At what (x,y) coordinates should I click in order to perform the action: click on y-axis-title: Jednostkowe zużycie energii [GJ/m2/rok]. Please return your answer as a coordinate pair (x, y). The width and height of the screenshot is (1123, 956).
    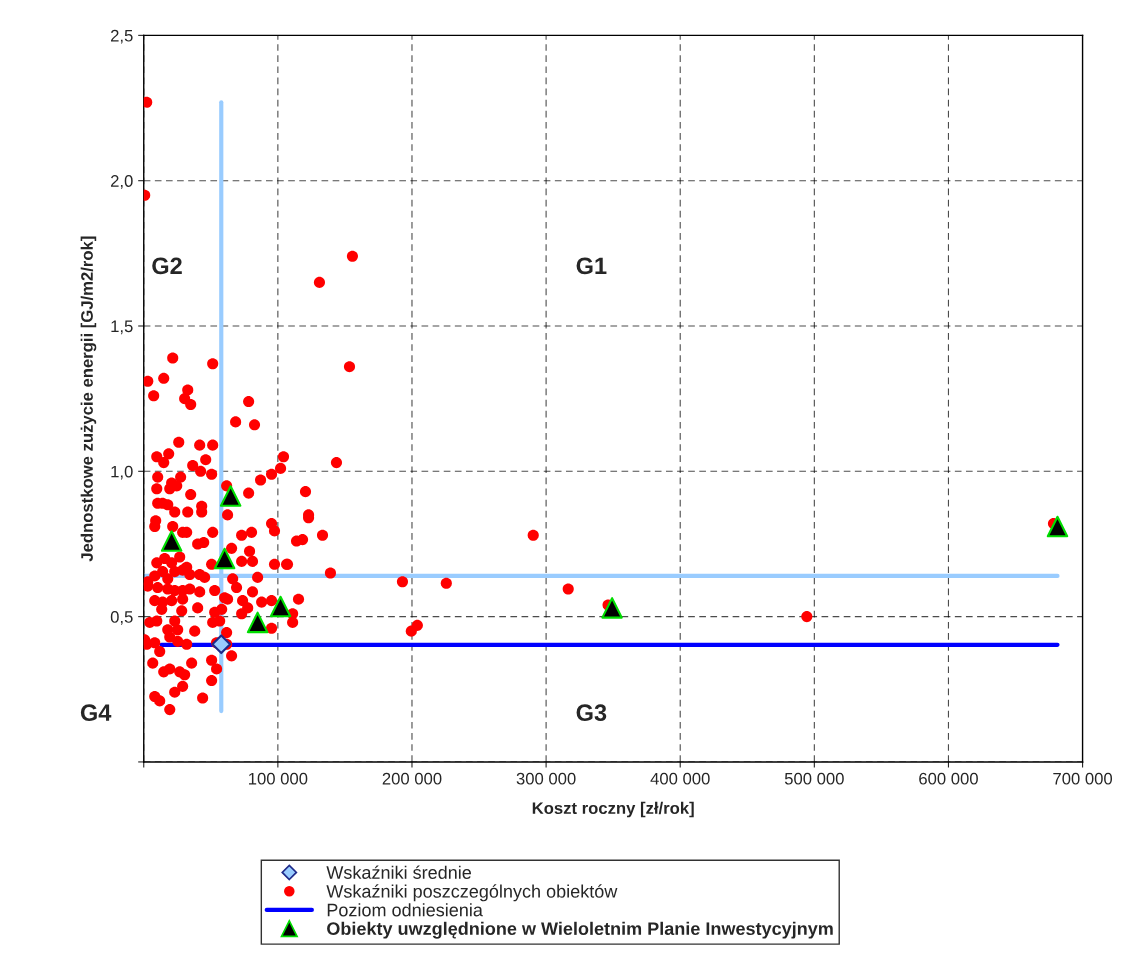
    Looking at the image, I should click on (88, 399).